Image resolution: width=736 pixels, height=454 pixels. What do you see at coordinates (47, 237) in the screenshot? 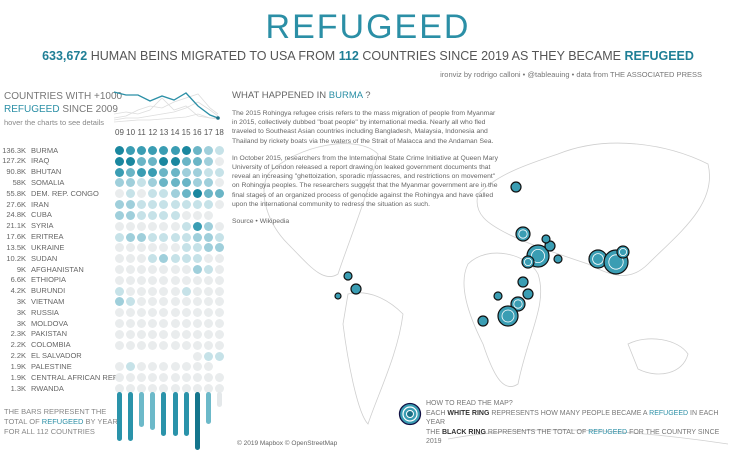
I see `country-name: ERITREA` at bounding box center [47, 237].